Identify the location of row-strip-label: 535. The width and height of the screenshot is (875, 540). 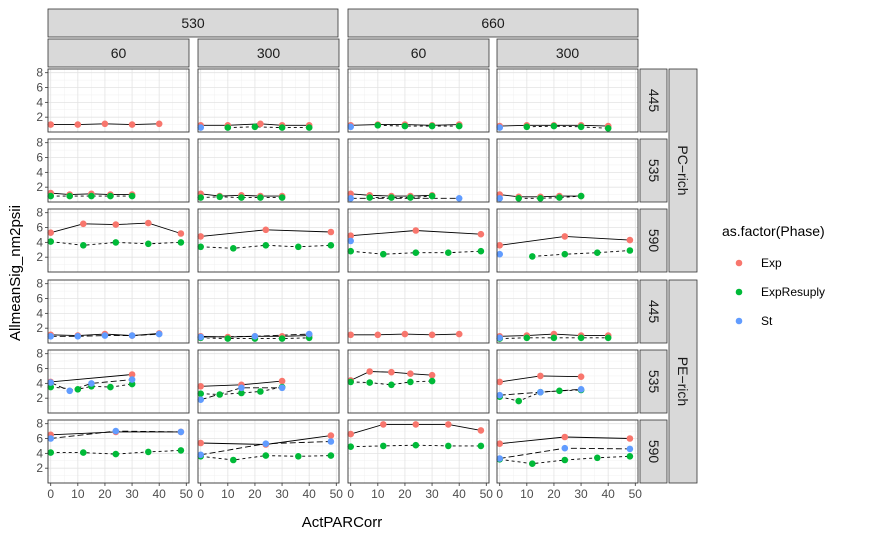
(654, 171).